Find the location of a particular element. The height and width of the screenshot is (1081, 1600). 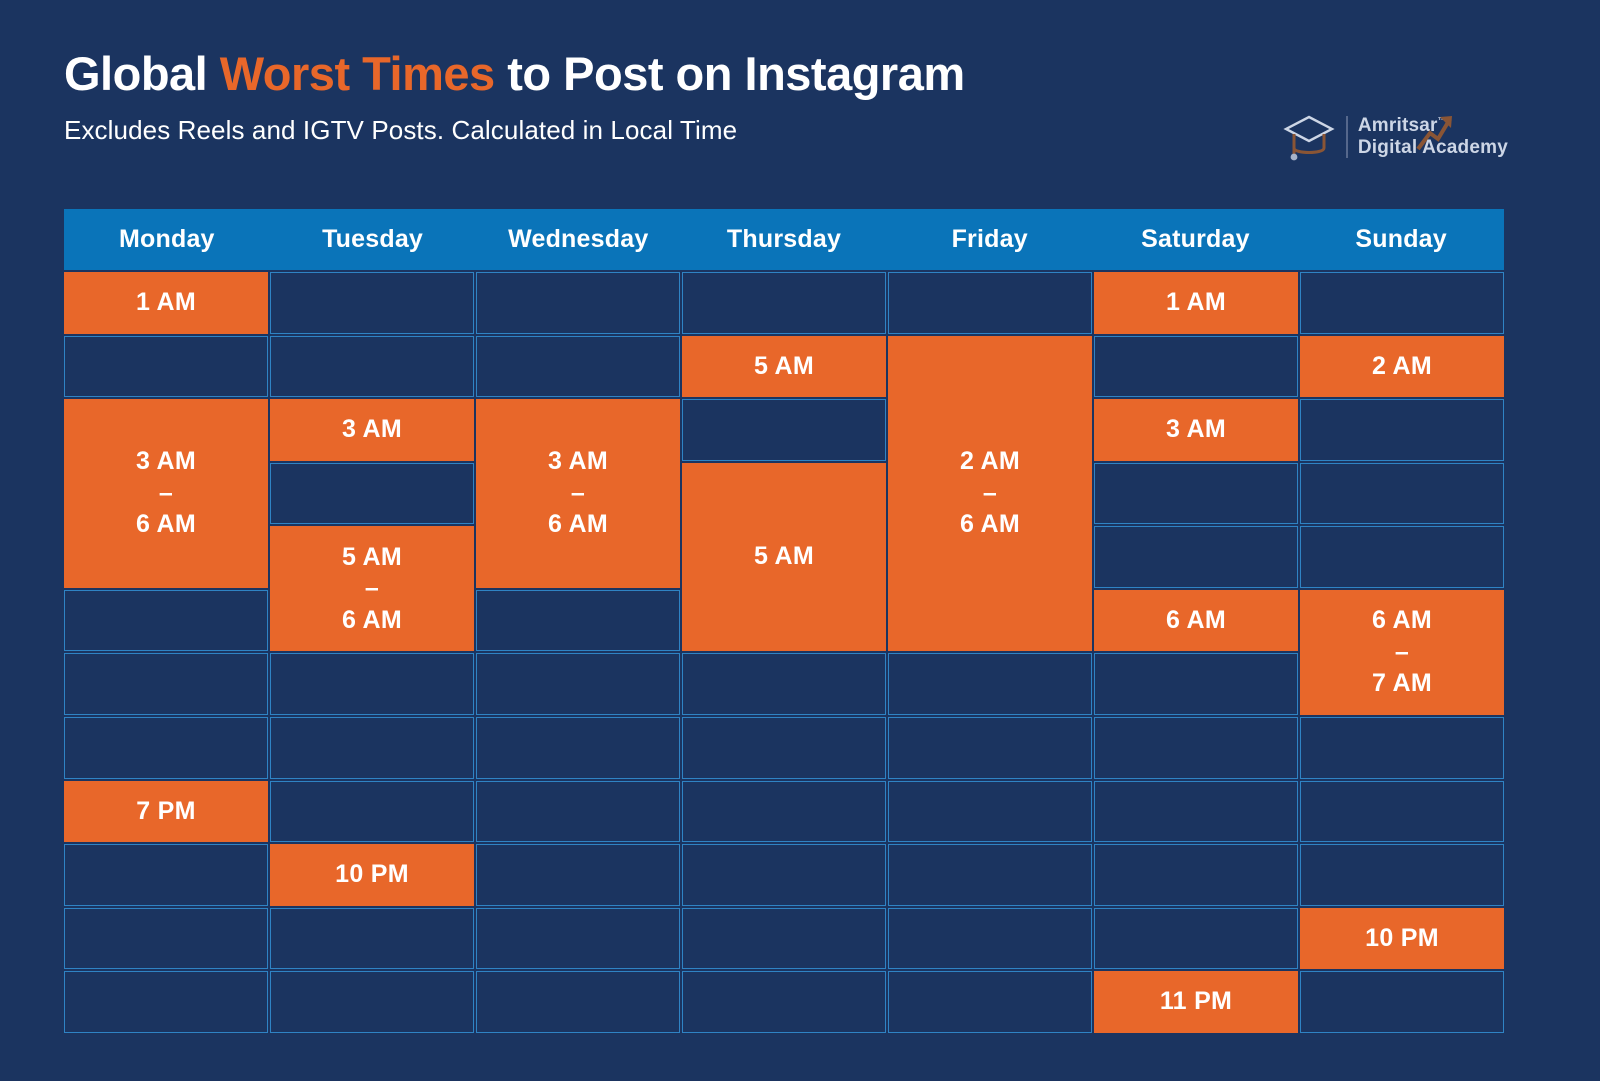

column-header-sunday: Sunday is located at coordinates (1401, 239).